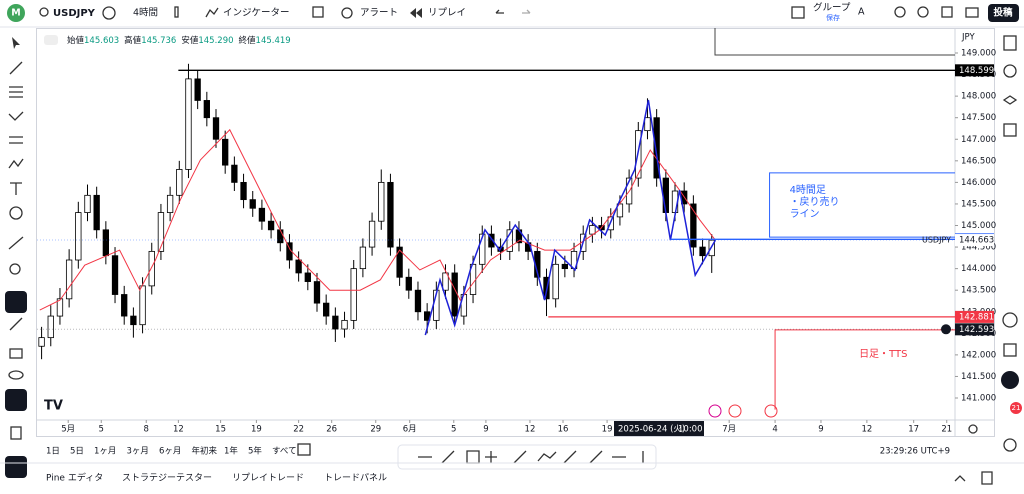 The image size is (1024, 494). Describe the element at coordinates (379, 13) in the screenshot. I see `alert: アラート` at that location.